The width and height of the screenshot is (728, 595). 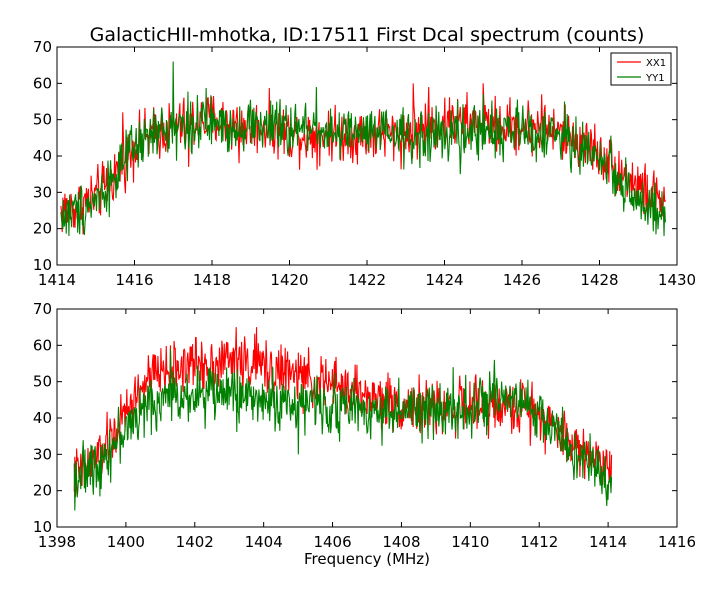 I want to click on x-tick-label: 1400, so click(x=126, y=542).